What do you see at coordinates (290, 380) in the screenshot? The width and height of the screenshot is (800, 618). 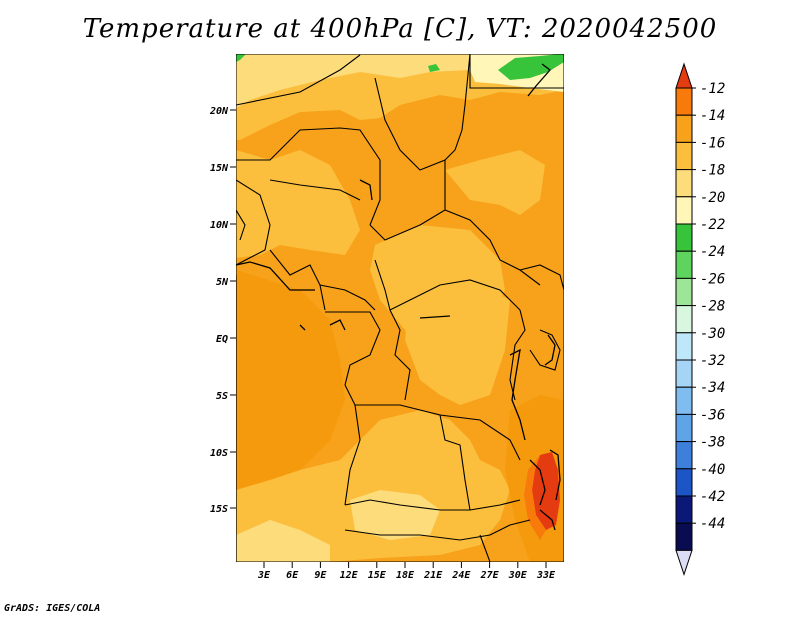 I see `temp-band-16-14-coast` at bounding box center [290, 380].